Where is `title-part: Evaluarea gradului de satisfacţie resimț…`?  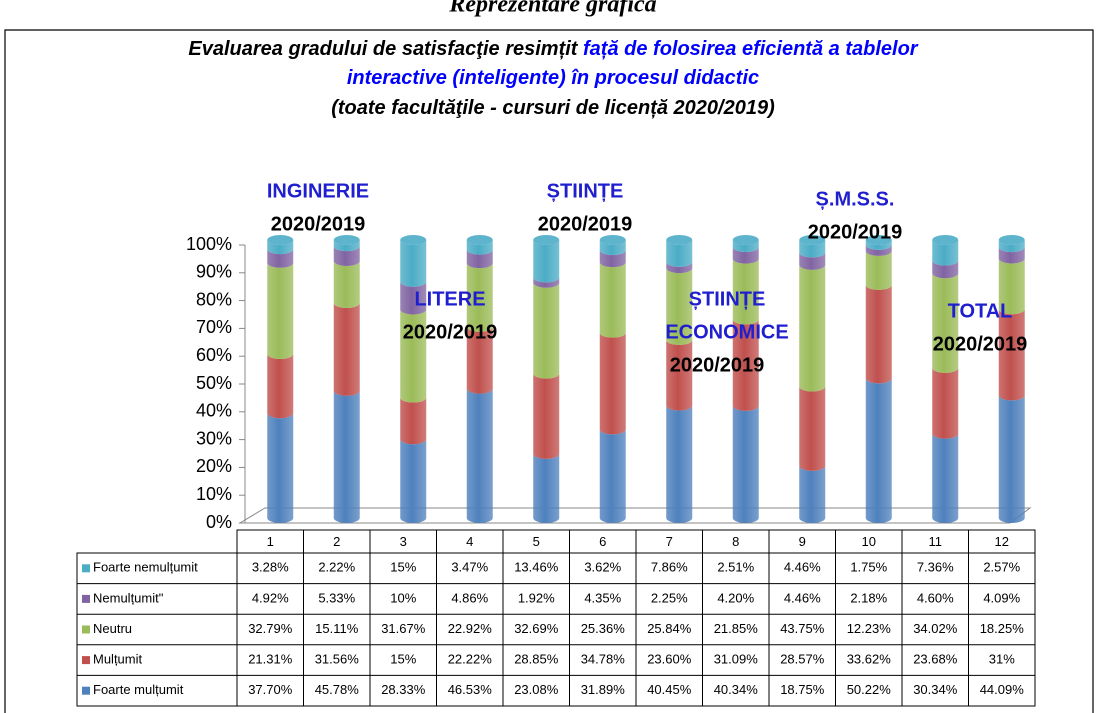
title-part: Evaluarea gradului de satisfacţie resimț… is located at coordinates (385, 49).